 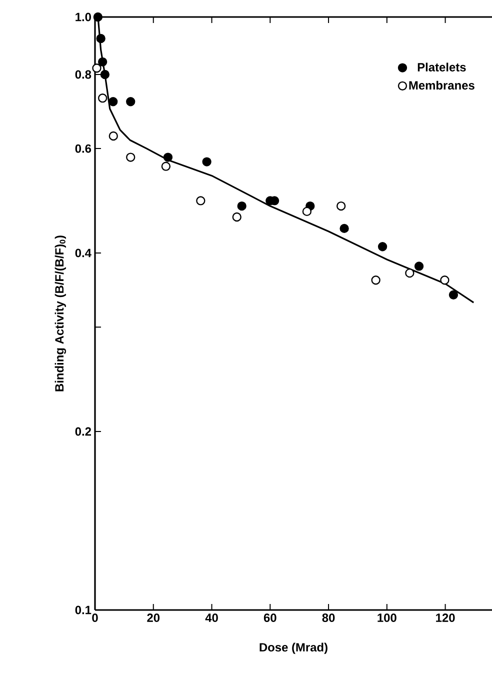 I want to click on y-axis-title: Binding Activity (B/F/(B/F)$_{0}$), so click(x=60, y=314).